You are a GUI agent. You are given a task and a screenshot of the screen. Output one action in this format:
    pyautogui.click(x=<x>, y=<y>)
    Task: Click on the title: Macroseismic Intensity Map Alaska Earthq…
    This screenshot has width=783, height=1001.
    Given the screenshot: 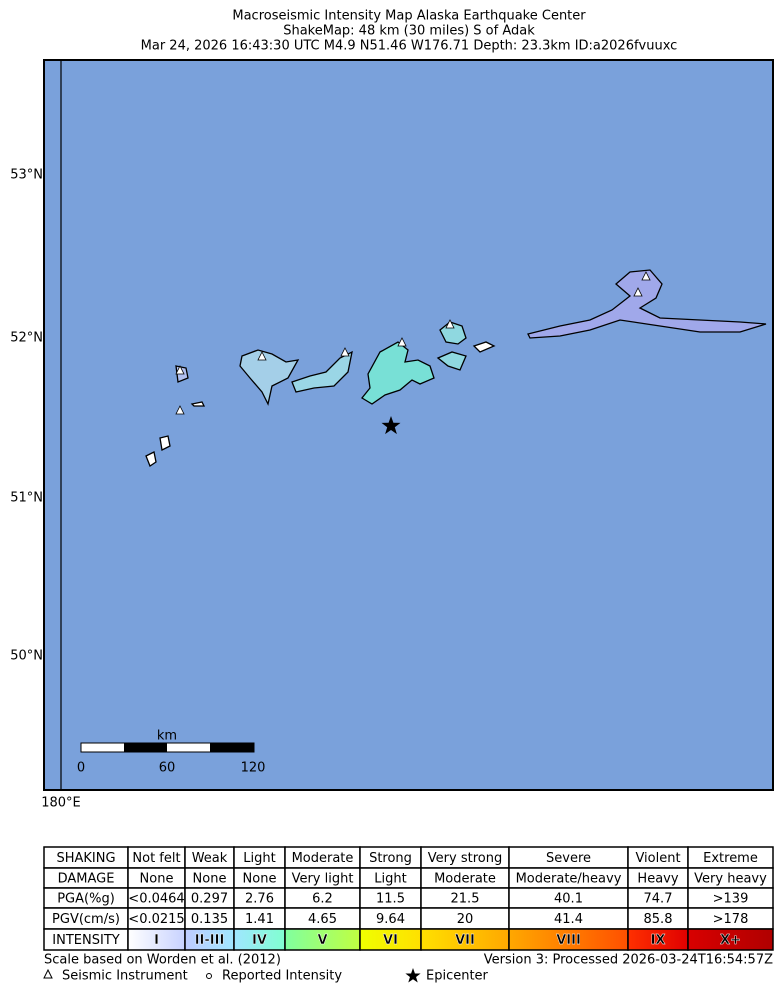 What is the action you would take?
    pyautogui.click(x=409, y=16)
    